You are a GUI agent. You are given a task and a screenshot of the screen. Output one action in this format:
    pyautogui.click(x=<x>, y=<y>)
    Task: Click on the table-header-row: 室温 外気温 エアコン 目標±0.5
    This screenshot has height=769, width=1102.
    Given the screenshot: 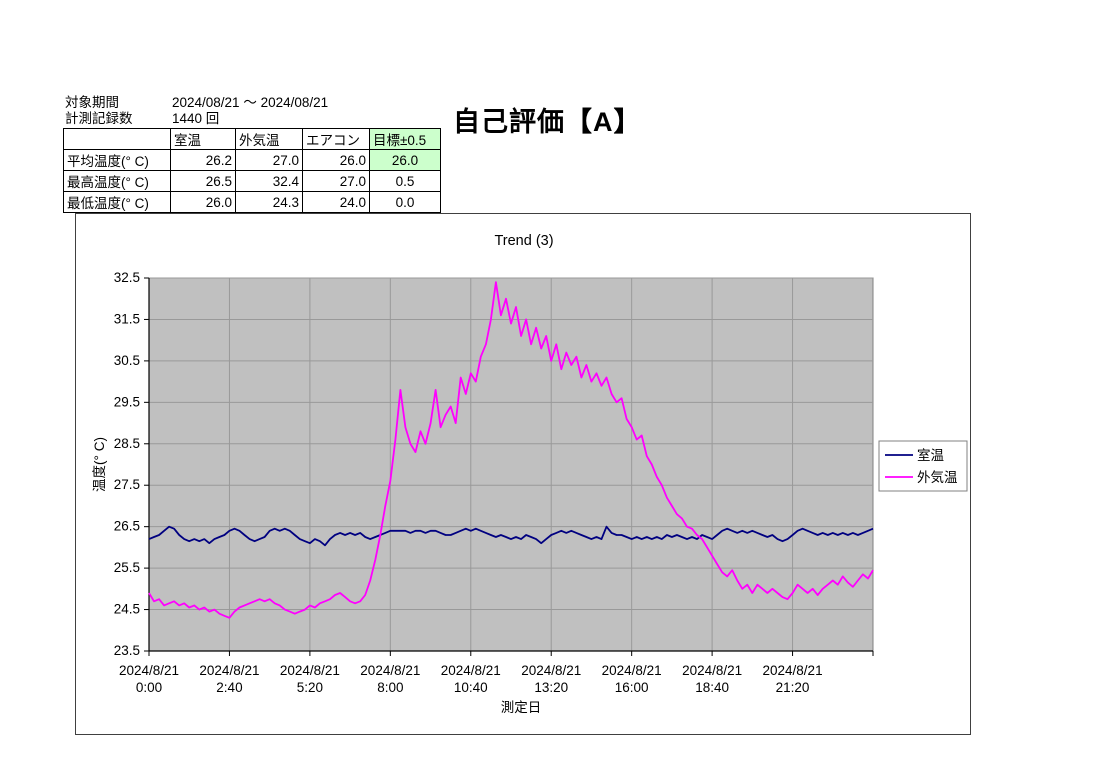 What is the action you would take?
    pyautogui.click(x=252, y=139)
    